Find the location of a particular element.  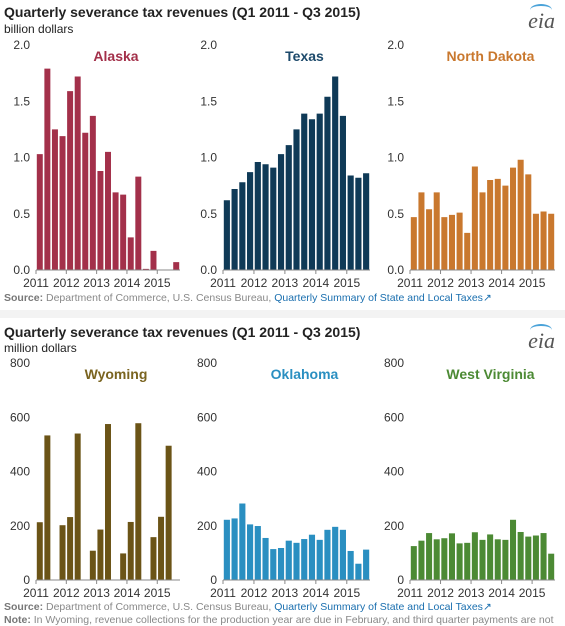

chart-panel-texas: 0.0 0.5 1.0 1.5 2.0 2011 2012 2013 2014 2015 Texas is located at coordinates (285, 164).